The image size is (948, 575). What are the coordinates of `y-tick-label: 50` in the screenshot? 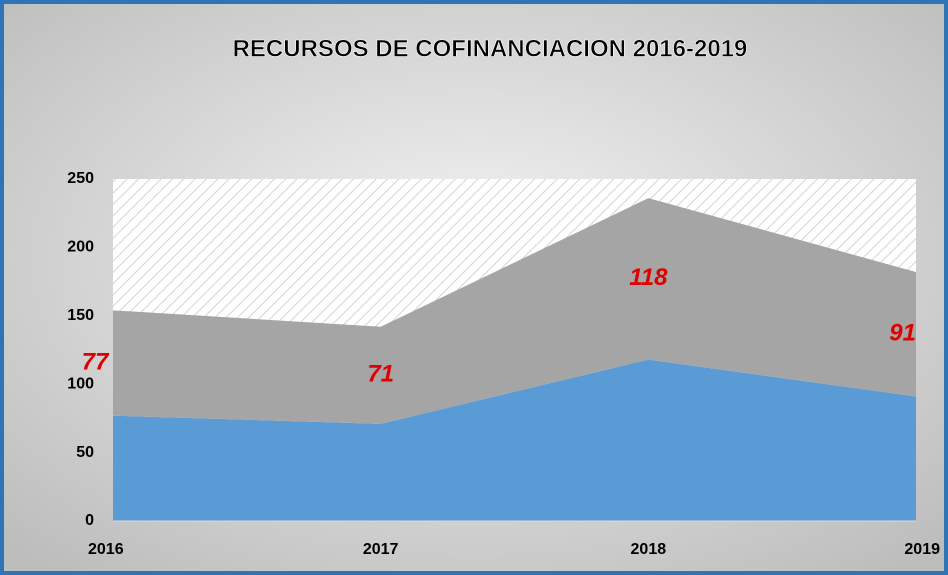 It's located at (85, 452).